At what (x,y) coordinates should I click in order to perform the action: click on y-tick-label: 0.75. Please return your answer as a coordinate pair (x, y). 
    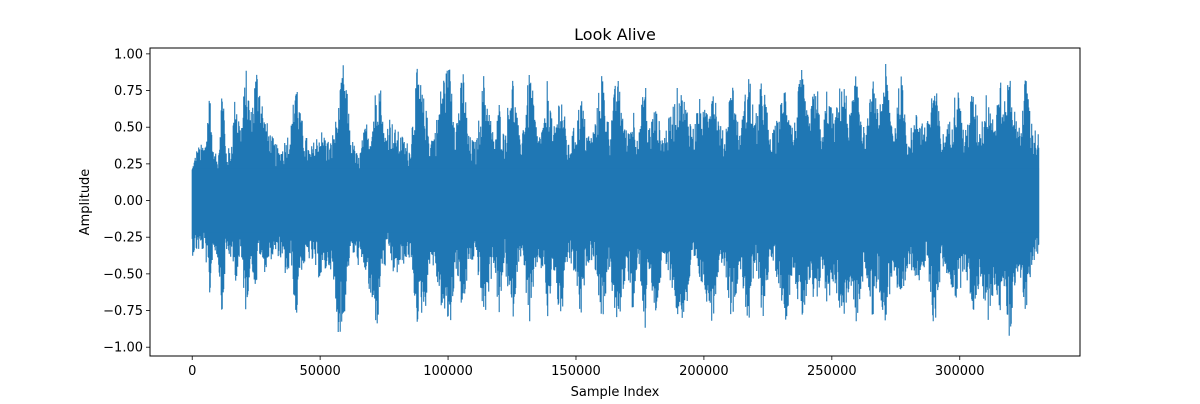
    Looking at the image, I should click on (128, 91).